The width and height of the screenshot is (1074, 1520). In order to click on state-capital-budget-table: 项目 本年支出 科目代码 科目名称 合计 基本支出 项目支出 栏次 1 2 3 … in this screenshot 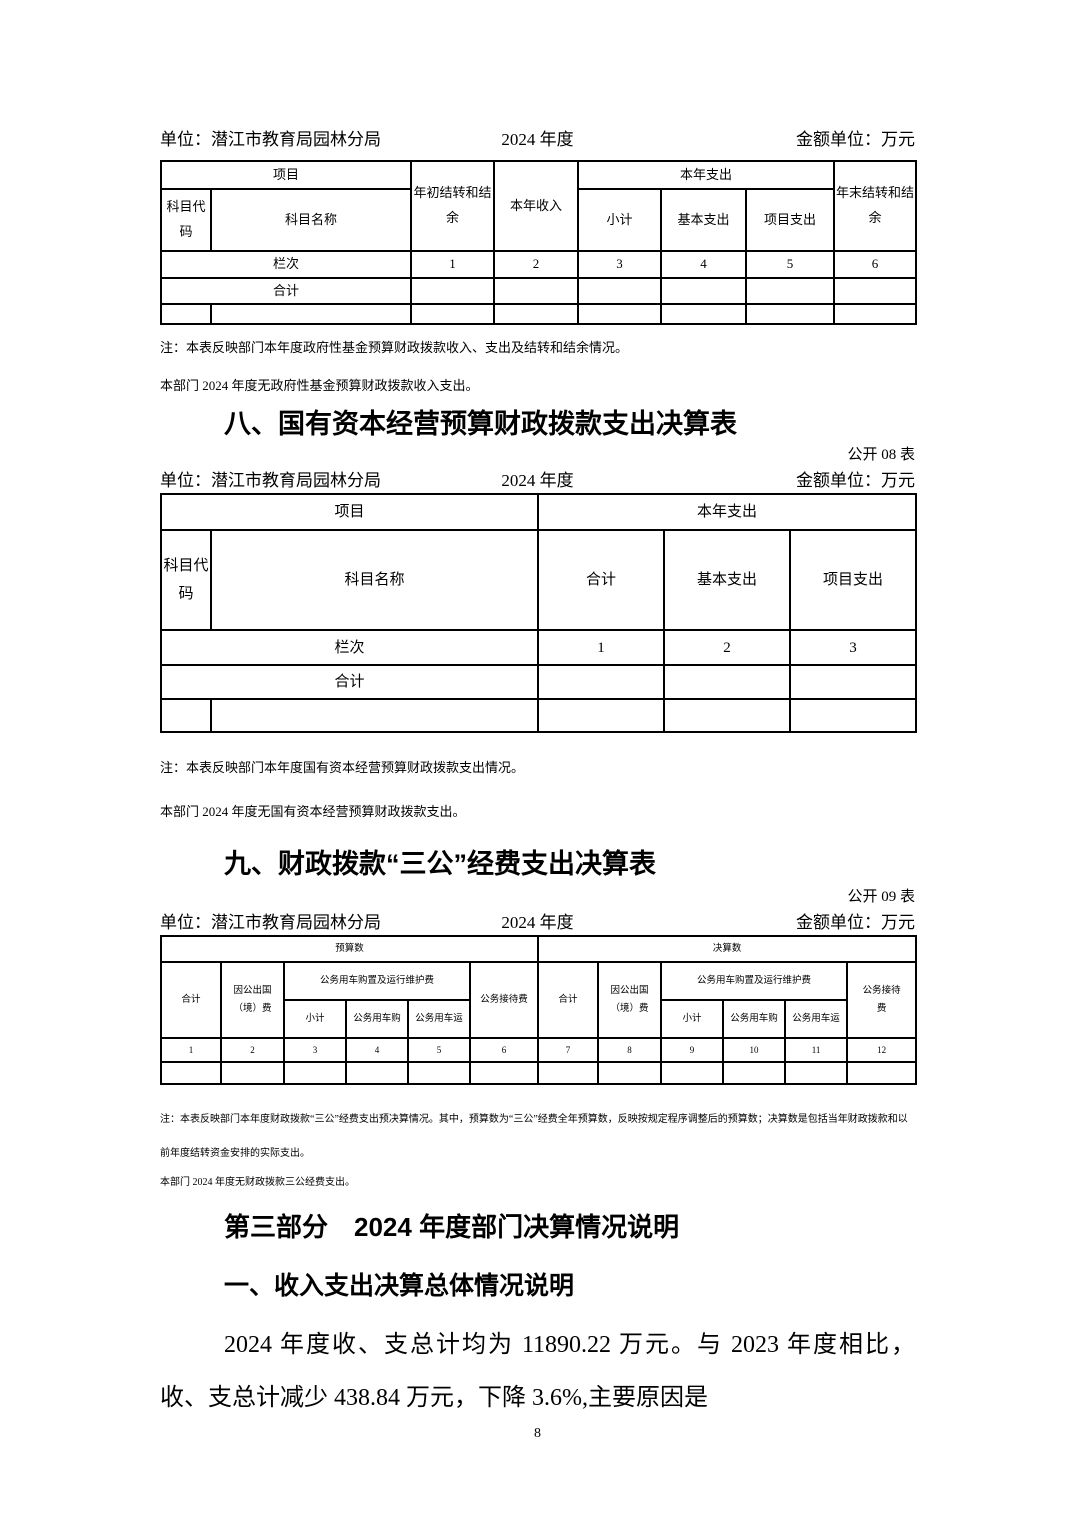, I will do `click(538, 613)`.